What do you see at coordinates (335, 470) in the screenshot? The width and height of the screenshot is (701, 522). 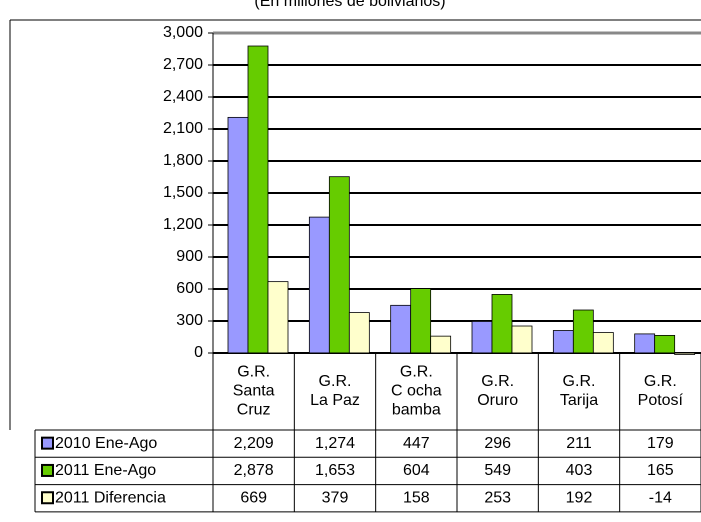 I see `table-value: 1,653` at bounding box center [335, 470].